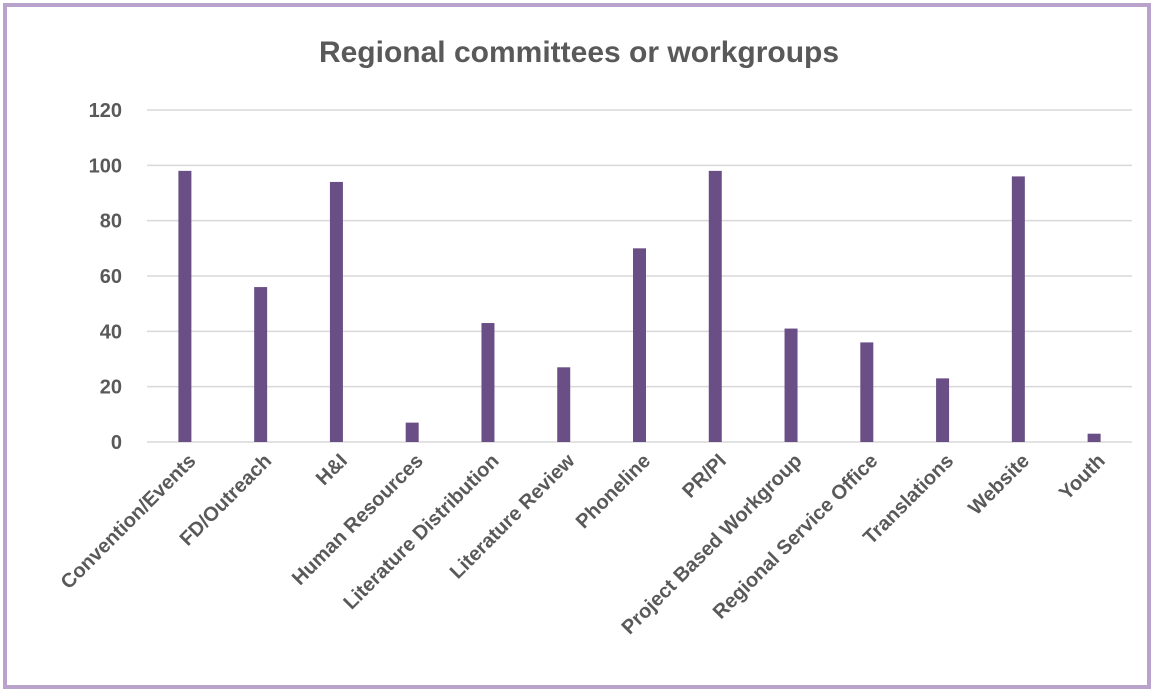 This screenshot has height=696, width=1158. I want to click on y-tick-label: 100, so click(105, 166).